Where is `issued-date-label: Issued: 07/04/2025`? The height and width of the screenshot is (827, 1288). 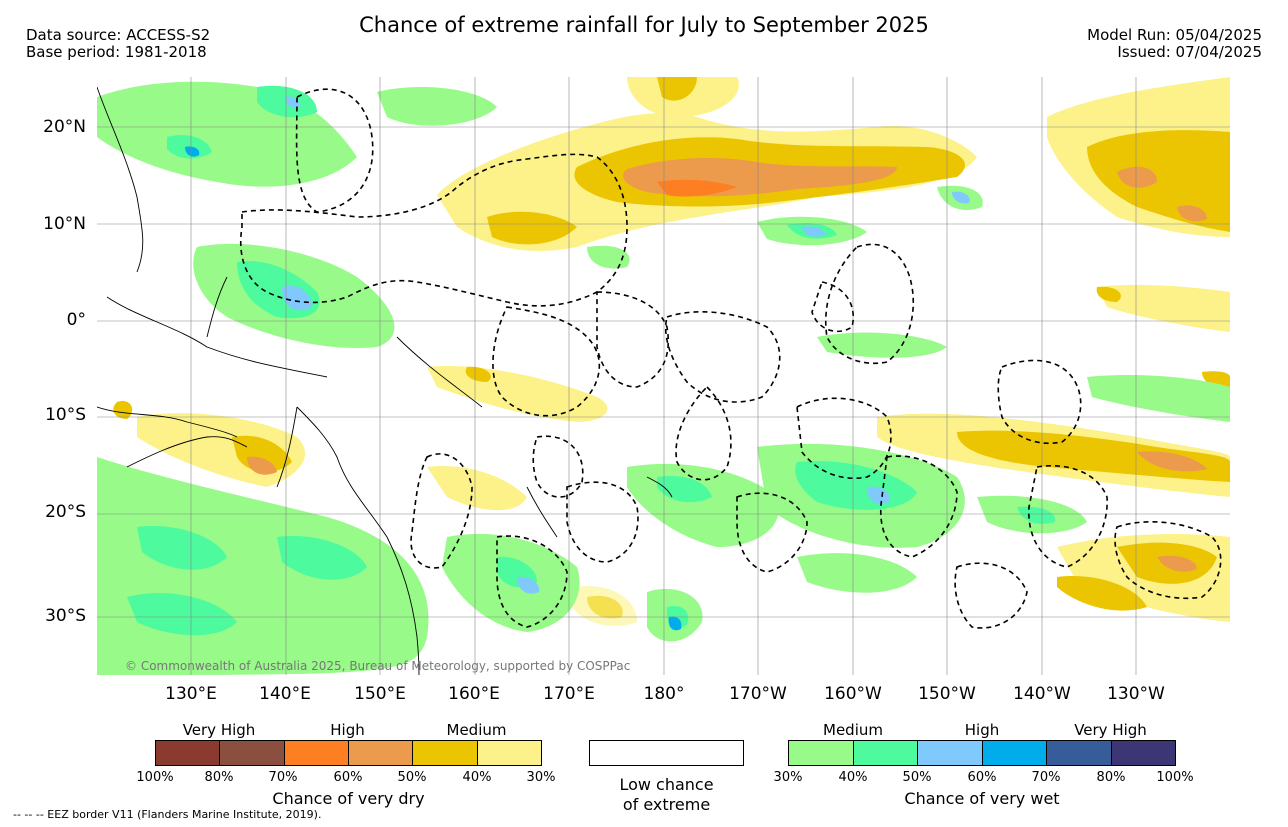
issued-date-label: Issued: 07/04/2025 is located at coordinates (1189, 52).